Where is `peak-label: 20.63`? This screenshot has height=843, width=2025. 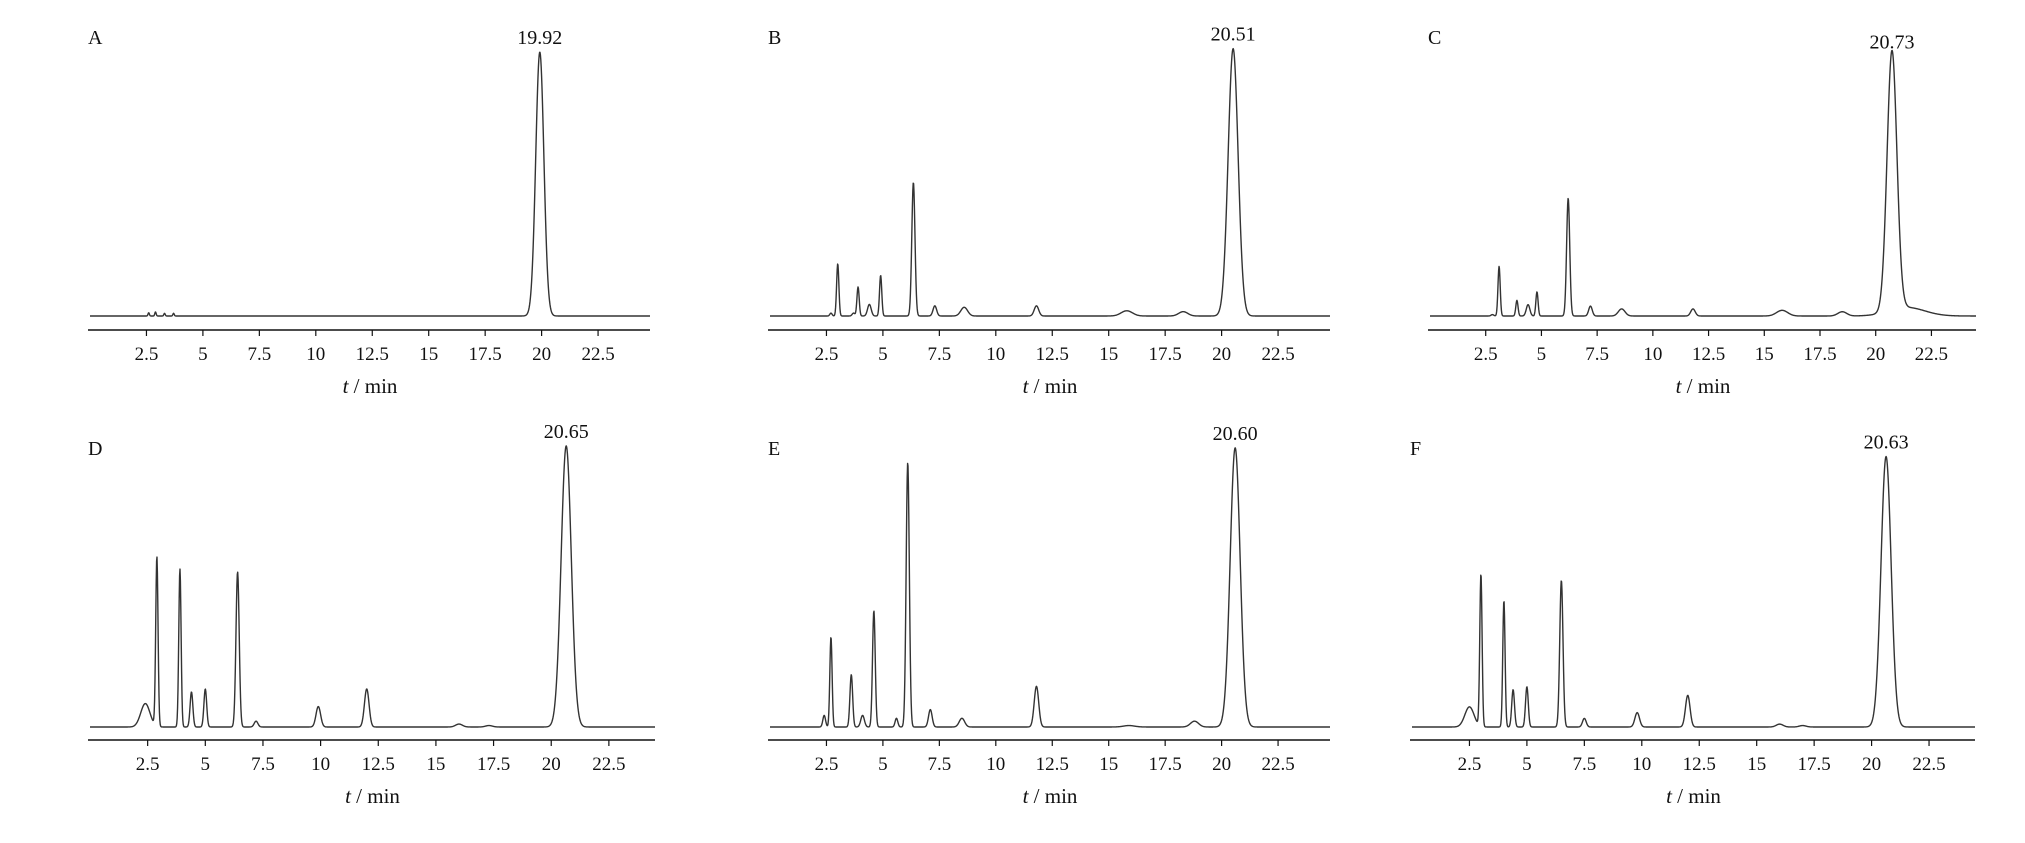
peak-label: 20.63 is located at coordinates (1886, 443).